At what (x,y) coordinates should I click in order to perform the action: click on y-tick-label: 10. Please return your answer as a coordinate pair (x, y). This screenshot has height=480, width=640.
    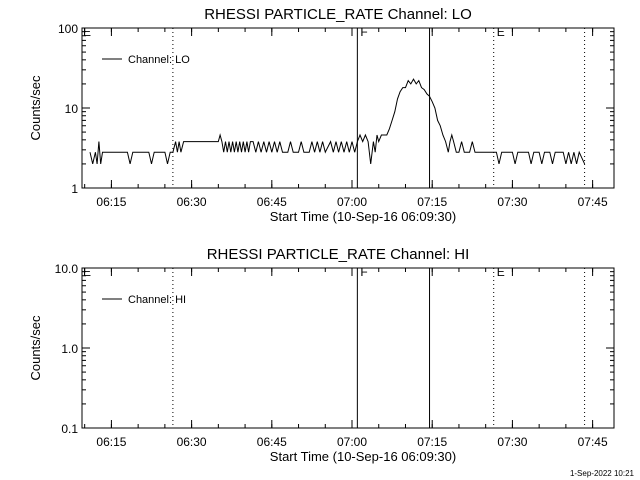
    Looking at the image, I should click on (72, 109).